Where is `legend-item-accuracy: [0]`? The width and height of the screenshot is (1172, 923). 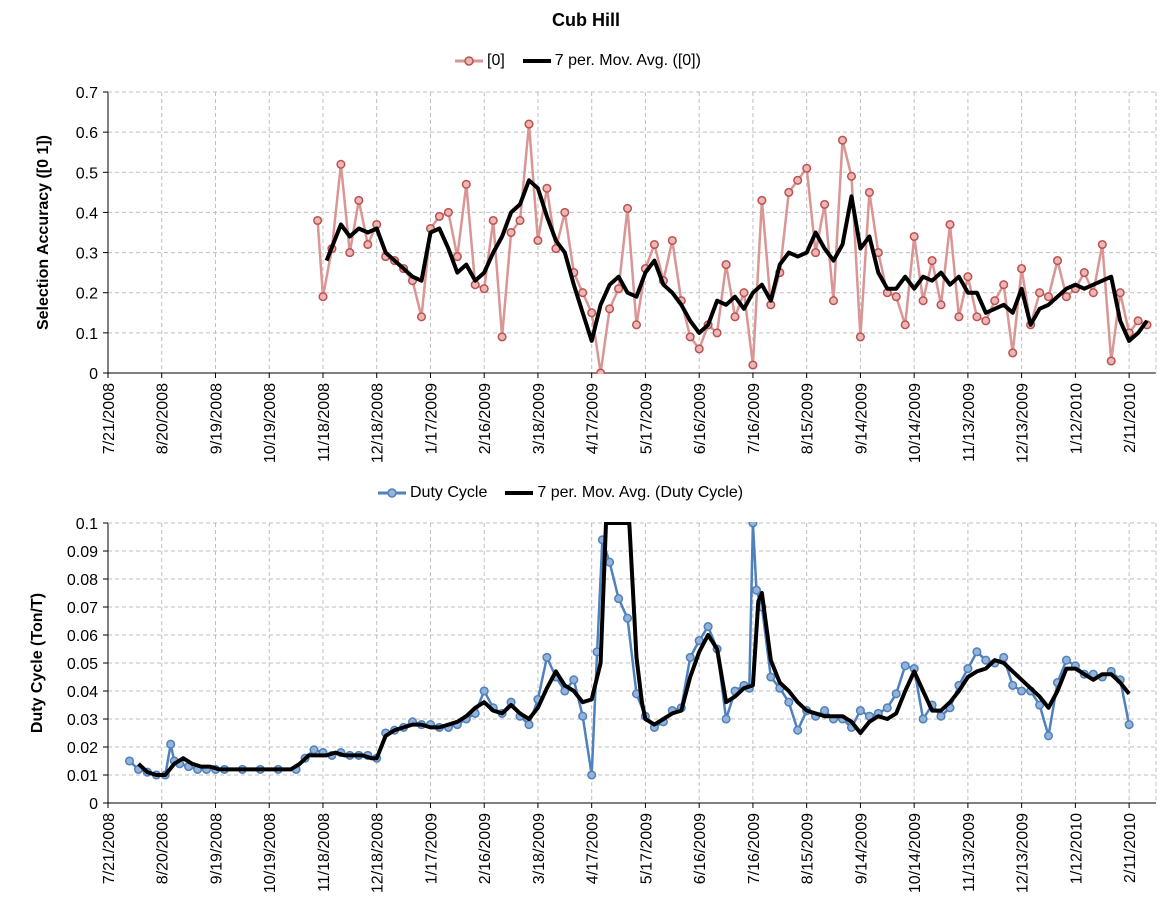
legend-item-accuracy: [0] is located at coordinates (480, 61).